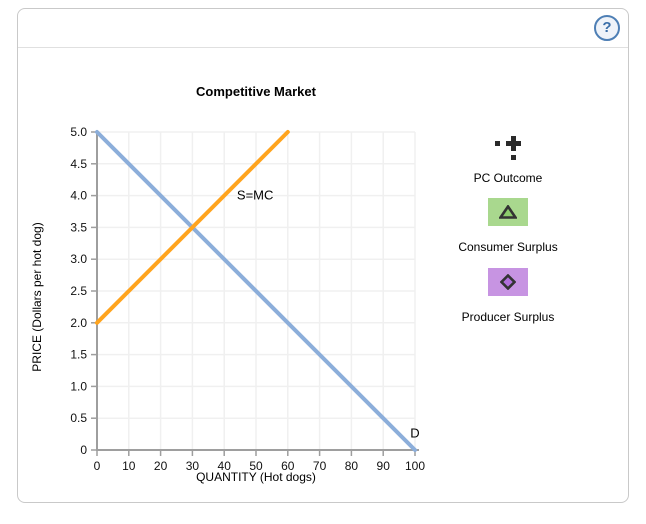  I want to click on svg-text: 70, so click(320, 466).